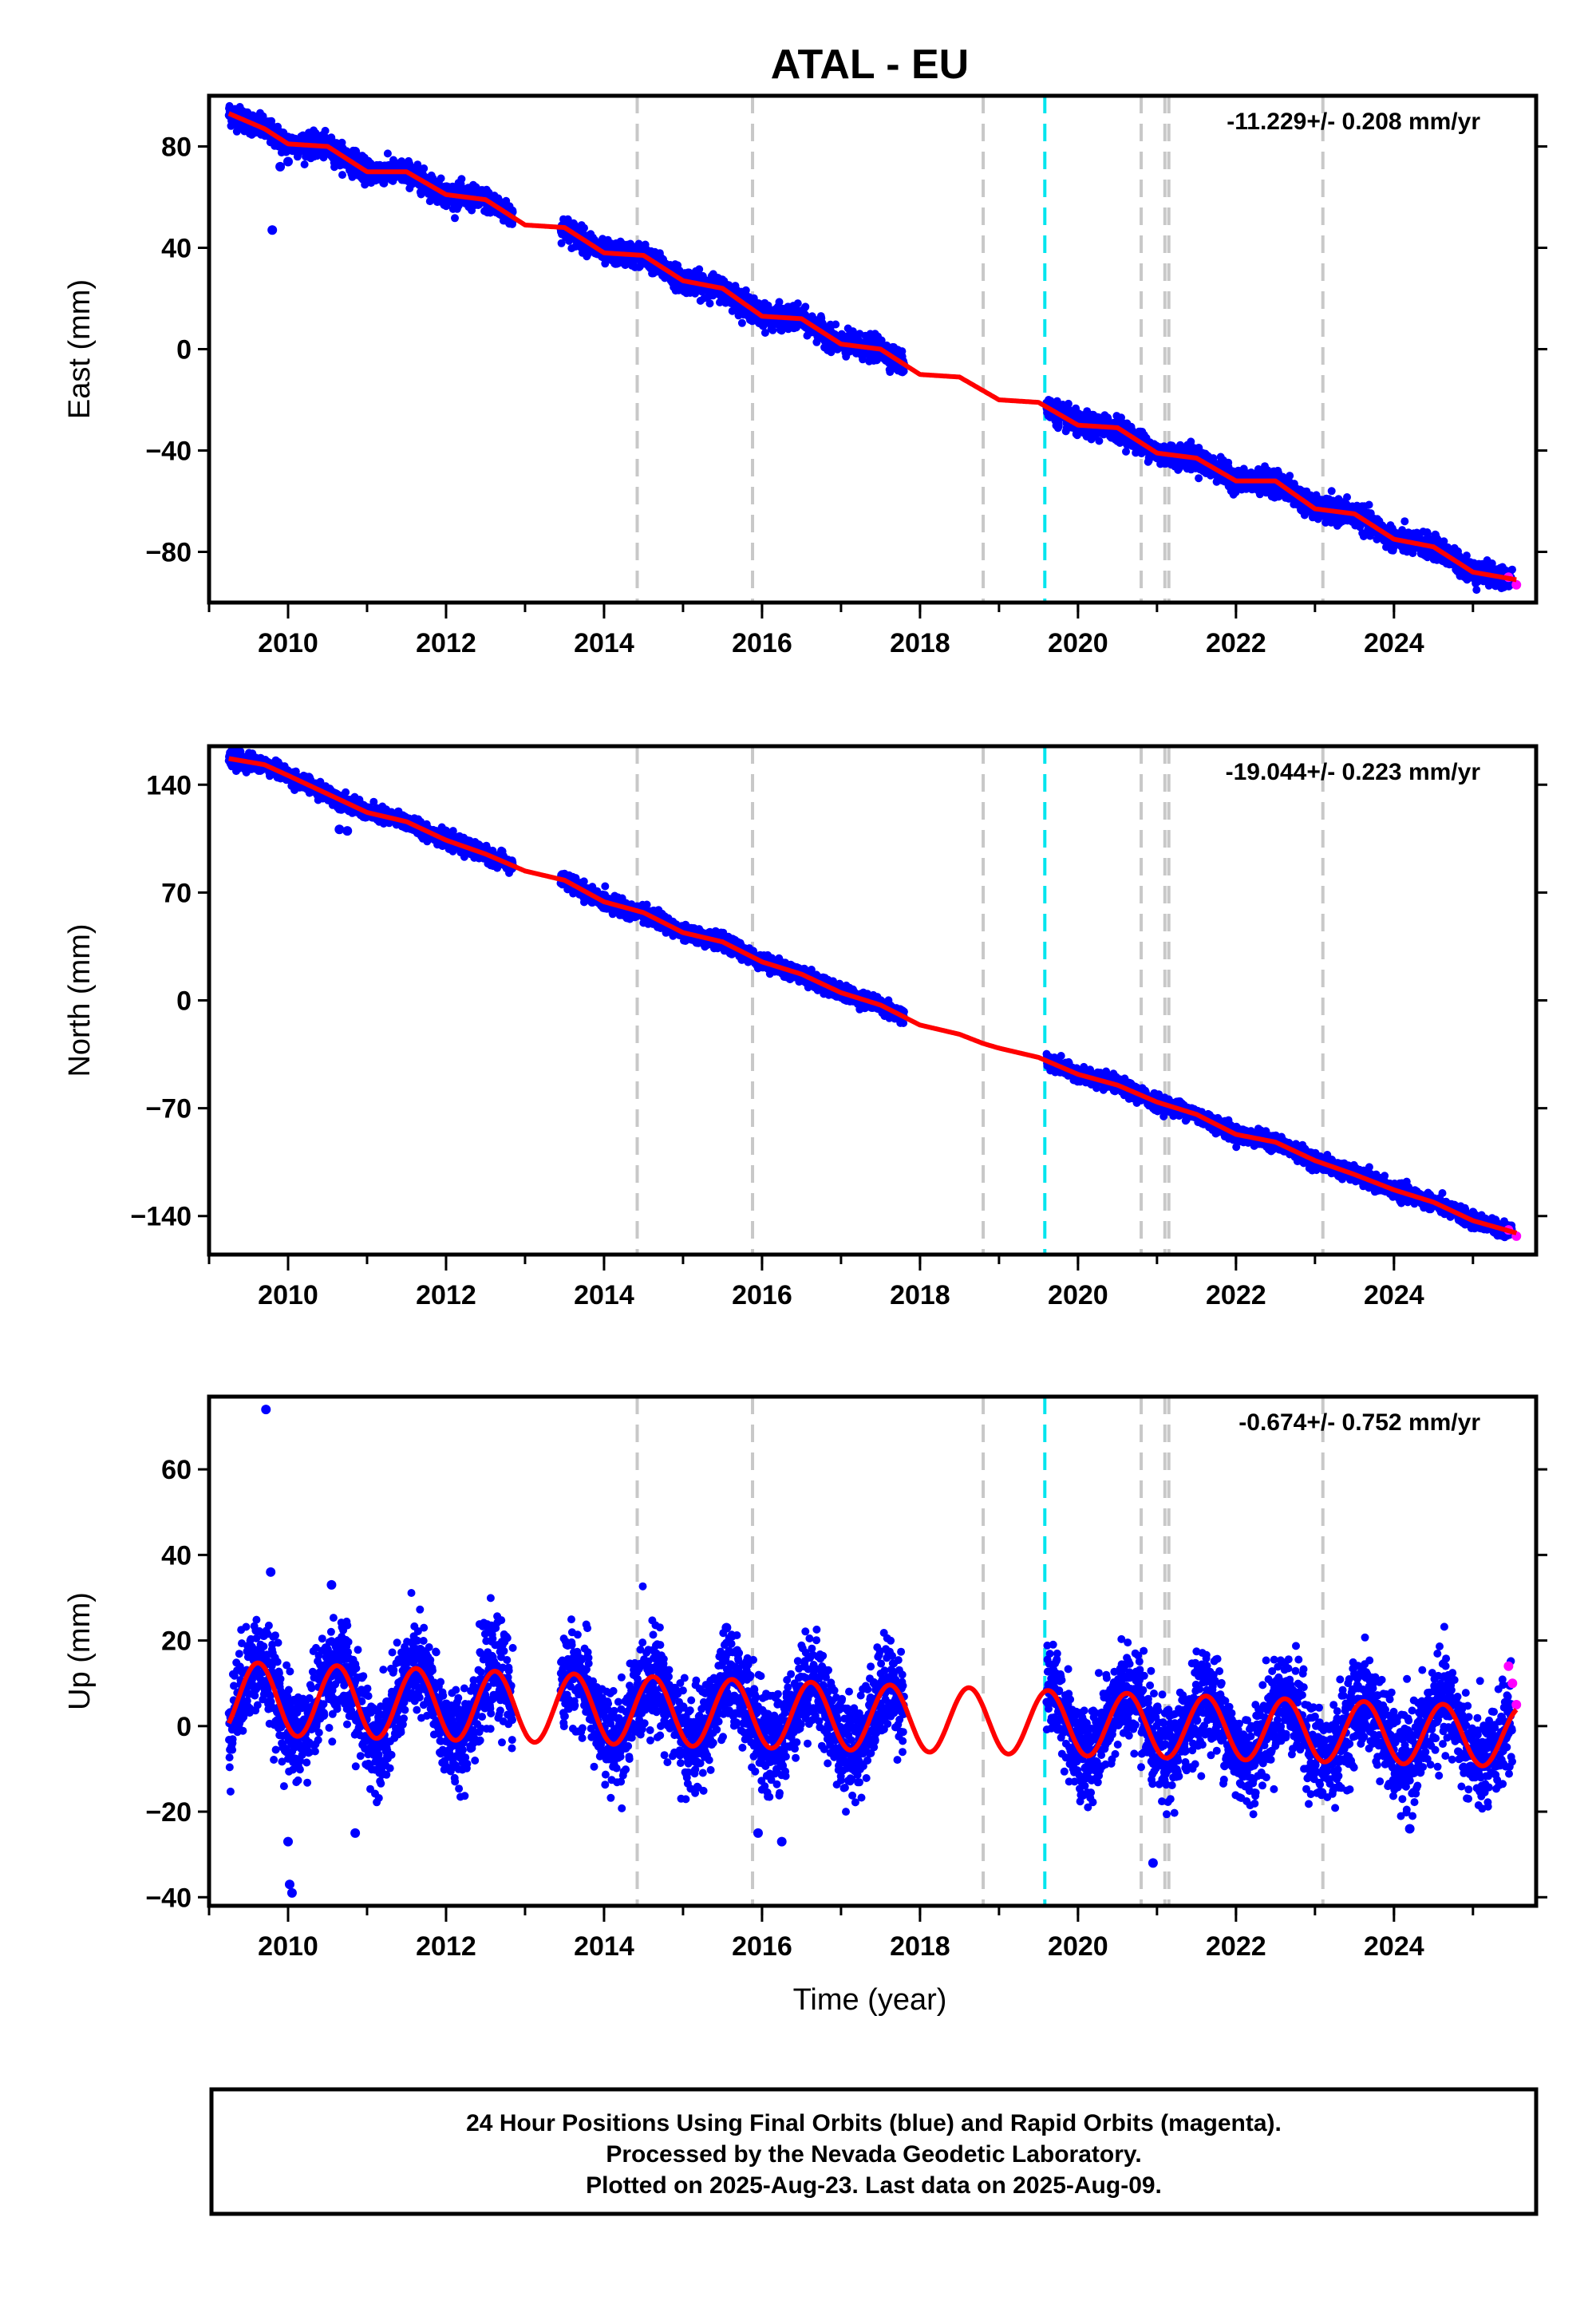 The image size is (1596, 2316). What do you see at coordinates (80, 1000) in the screenshot?
I see `north-y-axis-label: North (mm)` at bounding box center [80, 1000].